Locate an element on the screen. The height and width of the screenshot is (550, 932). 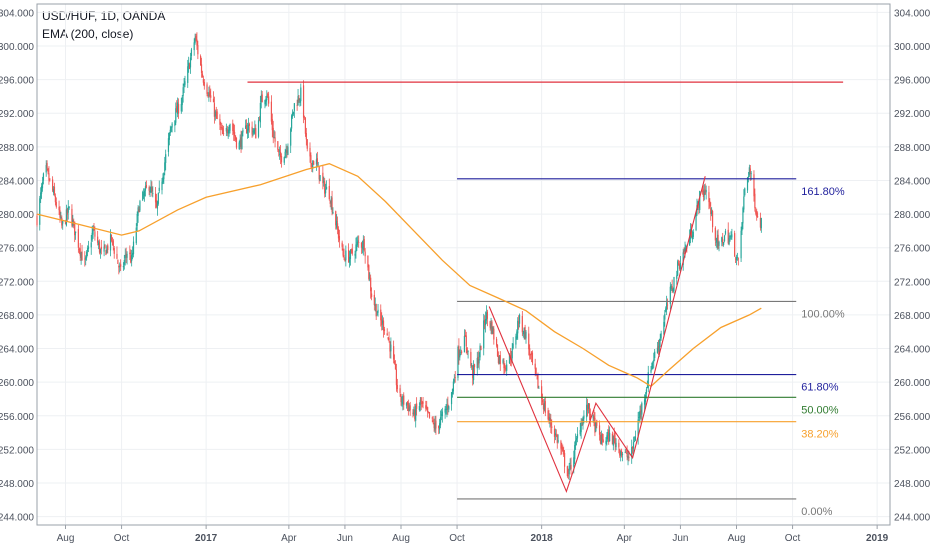
y-tick-label-left: 264.000 is located at coordinates (17, 350).